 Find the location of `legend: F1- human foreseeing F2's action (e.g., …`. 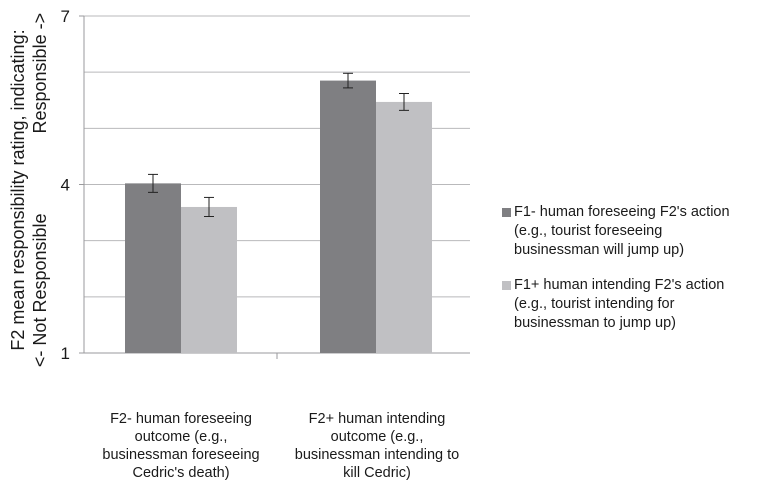

legend: F1- human foreseeing F2's action (e.g., … is located at coordinates (634, 276).